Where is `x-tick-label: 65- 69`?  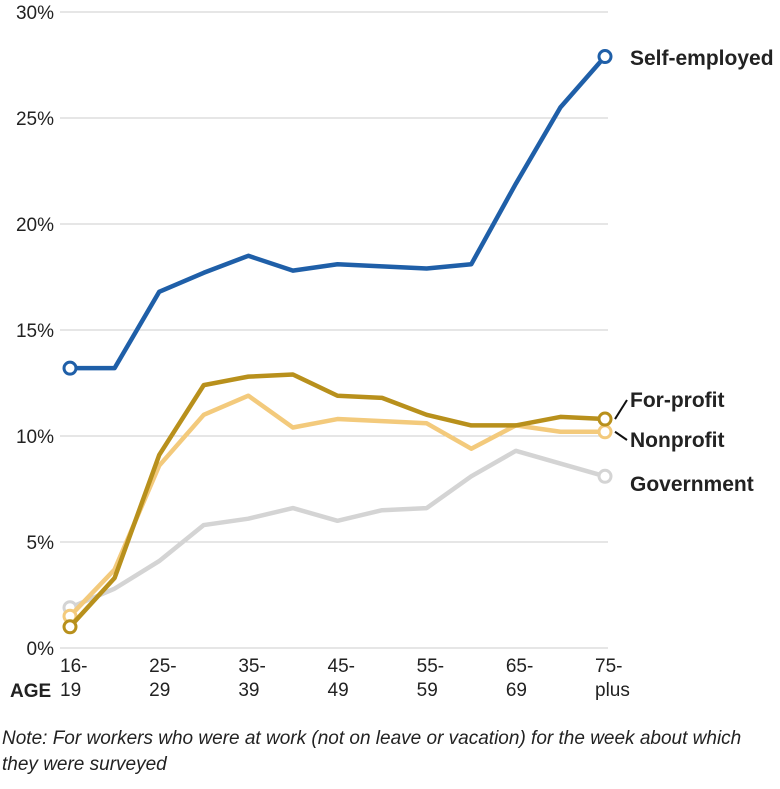 x-tick-label: 65- 69 is located at coordinates (519, 678).